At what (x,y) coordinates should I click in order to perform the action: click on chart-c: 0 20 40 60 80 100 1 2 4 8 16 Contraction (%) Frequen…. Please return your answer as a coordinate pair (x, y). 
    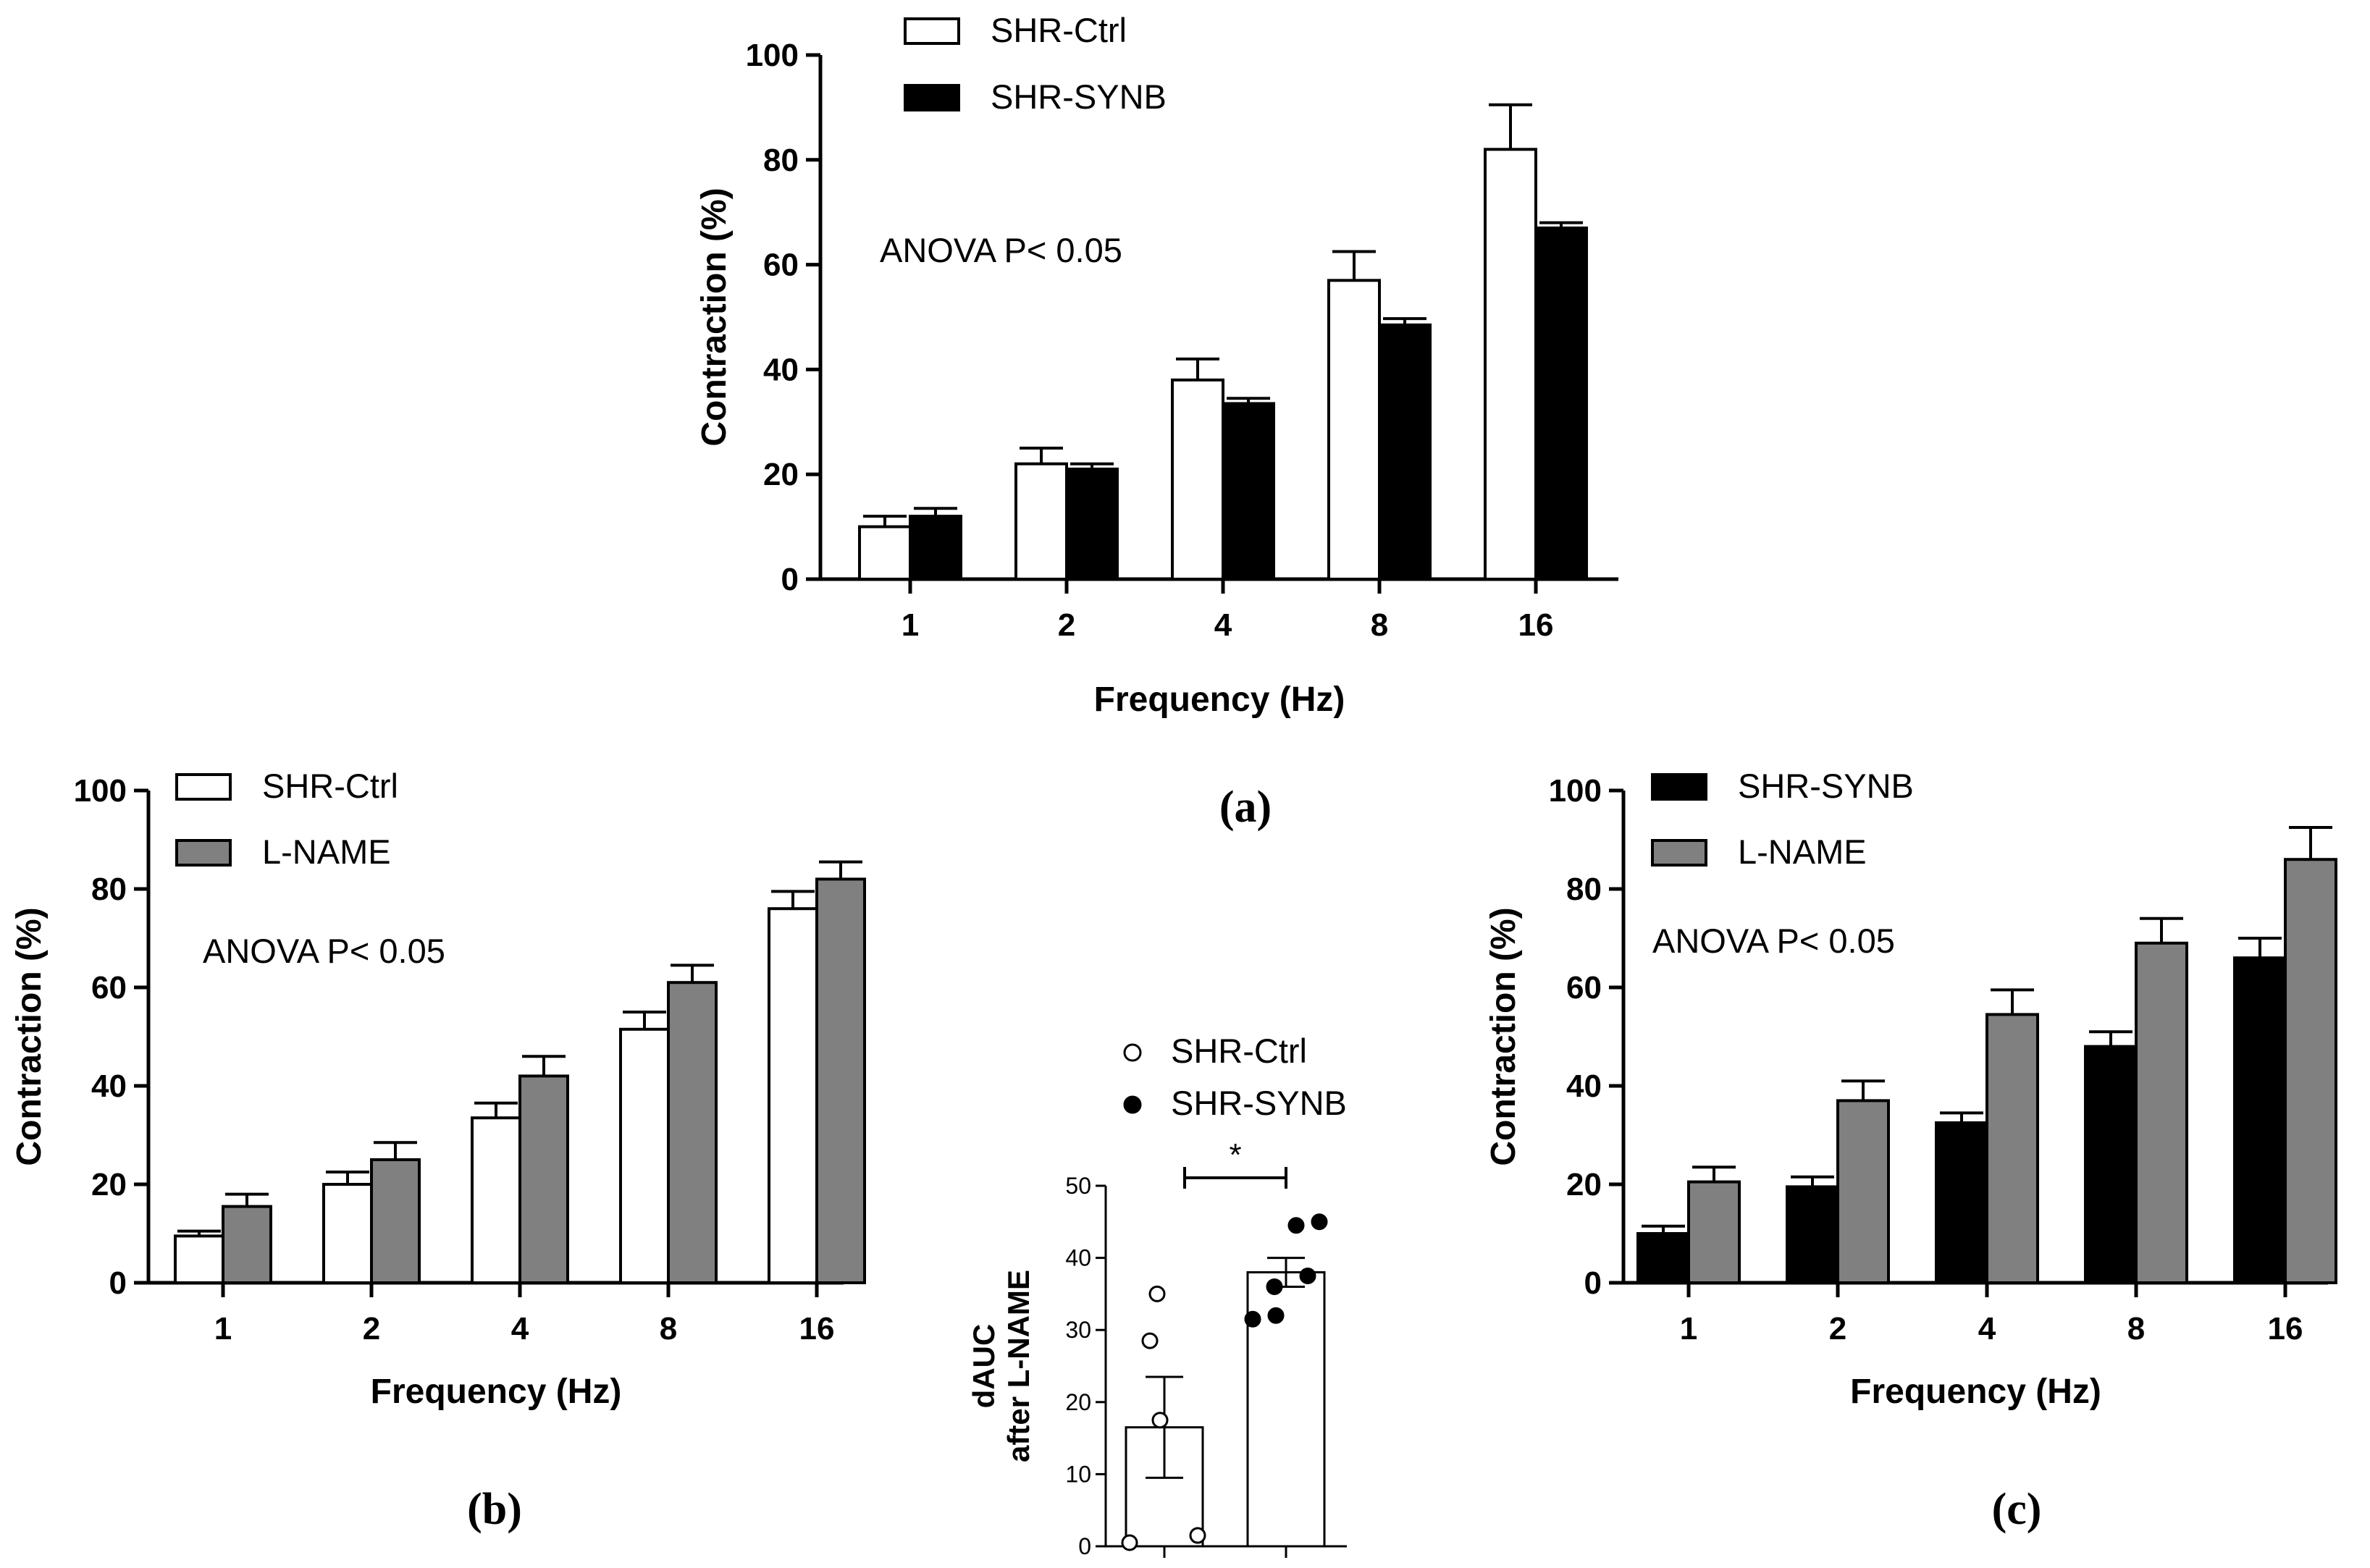
    Looking at the image, I should click on (1910, 1089).